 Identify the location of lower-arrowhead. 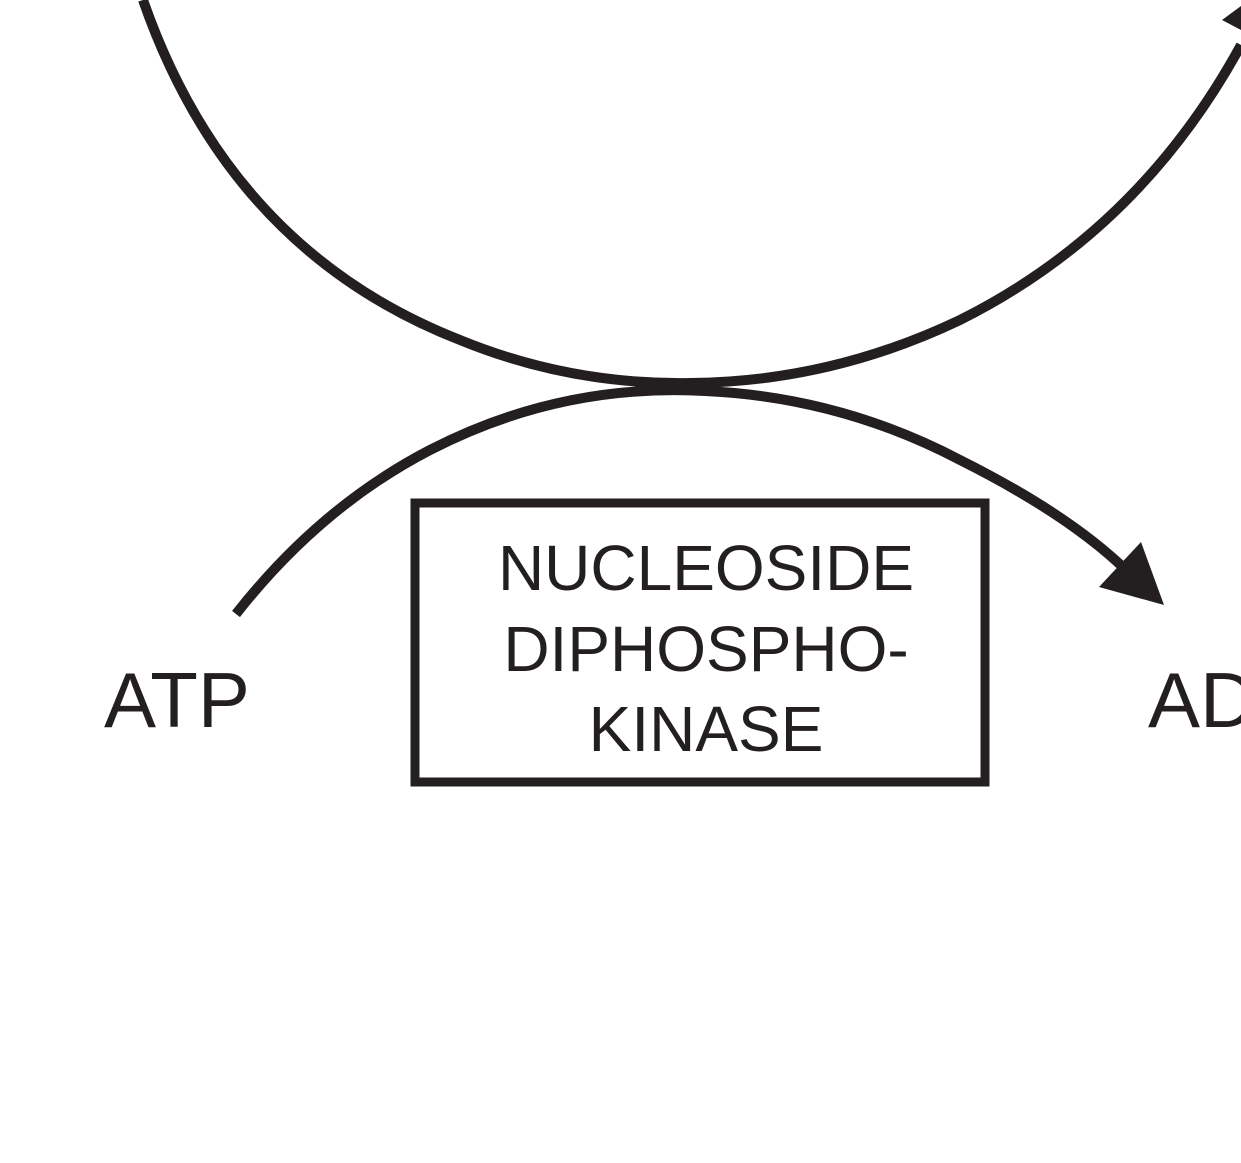
(1131, 573).